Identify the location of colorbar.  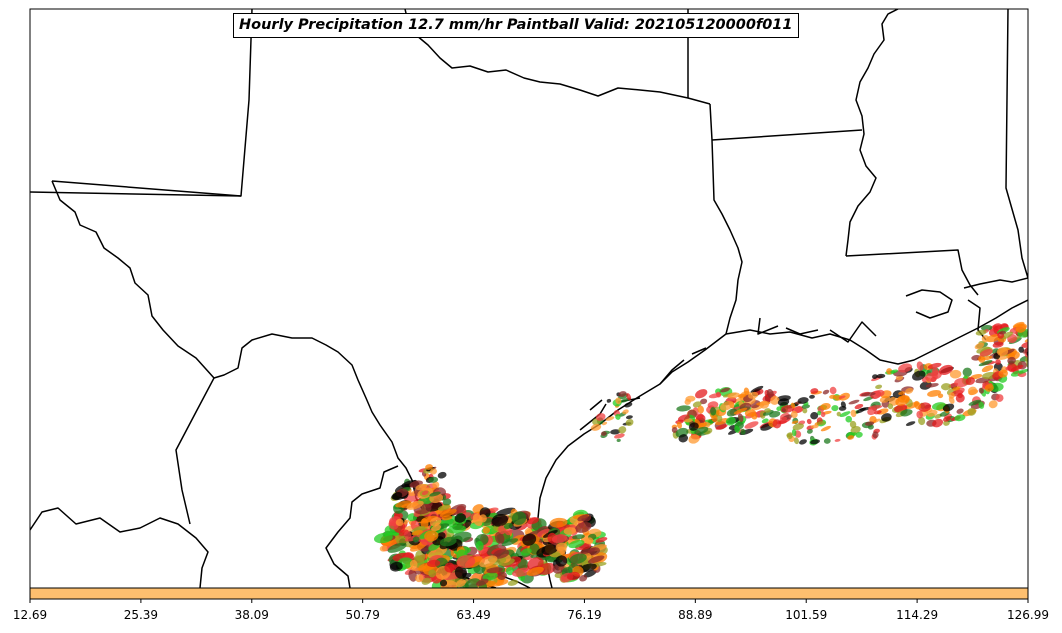
(529, 593).